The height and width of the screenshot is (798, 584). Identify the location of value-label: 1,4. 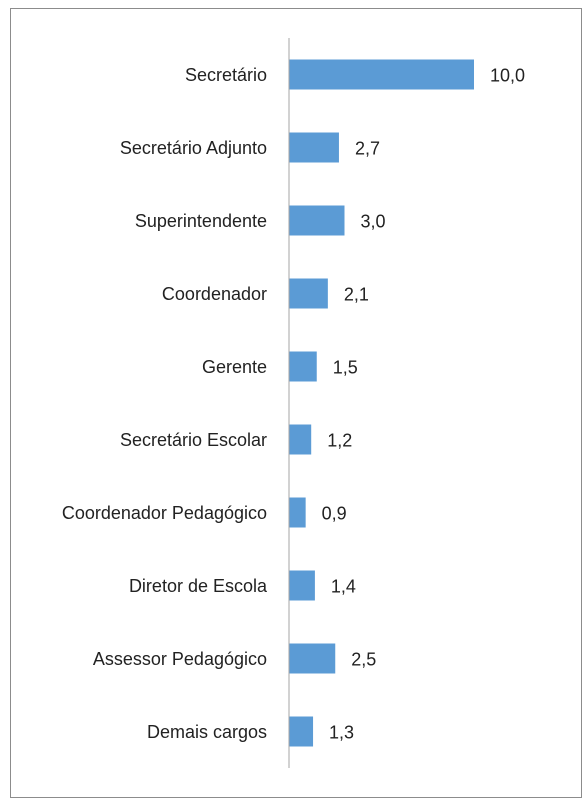
(343, 586).